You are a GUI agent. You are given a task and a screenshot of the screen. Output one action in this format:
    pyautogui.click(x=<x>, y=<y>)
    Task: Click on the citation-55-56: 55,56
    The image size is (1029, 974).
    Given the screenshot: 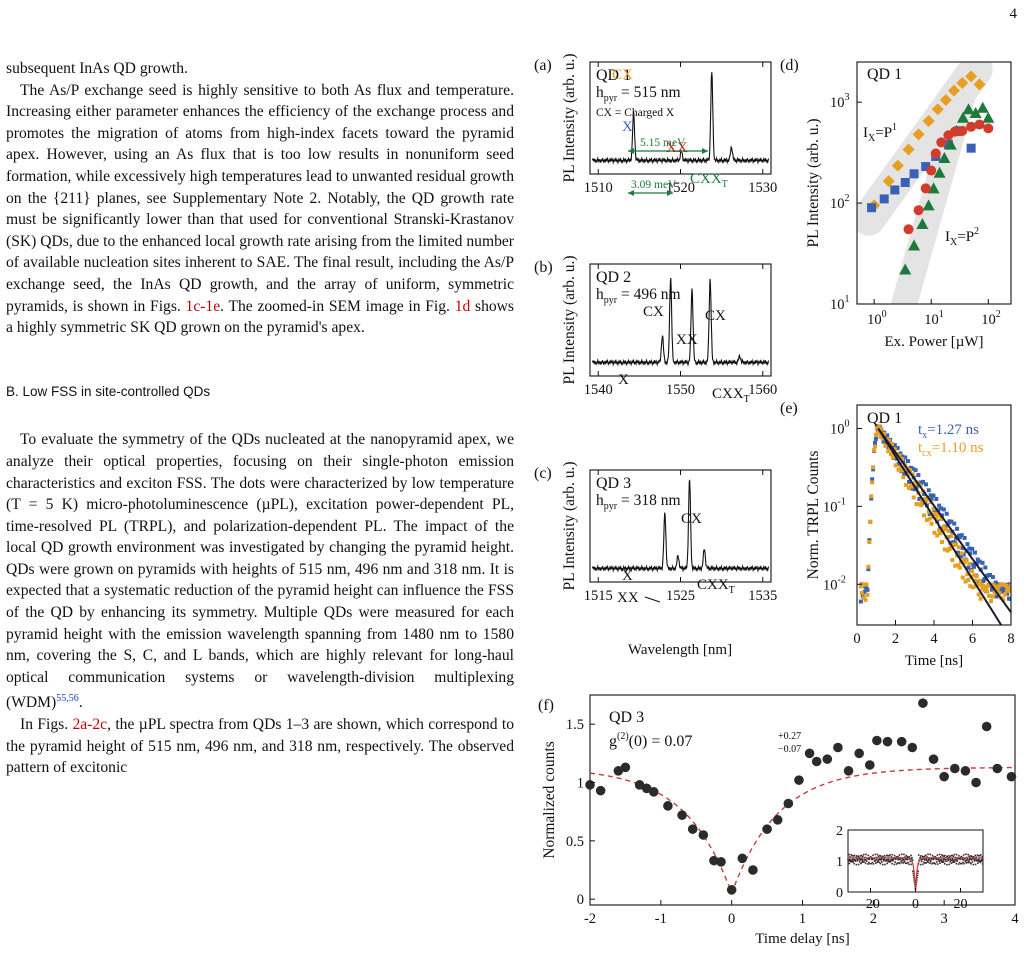 What is the action you would take?
    pyautogui.click(x=67, y=699)
    